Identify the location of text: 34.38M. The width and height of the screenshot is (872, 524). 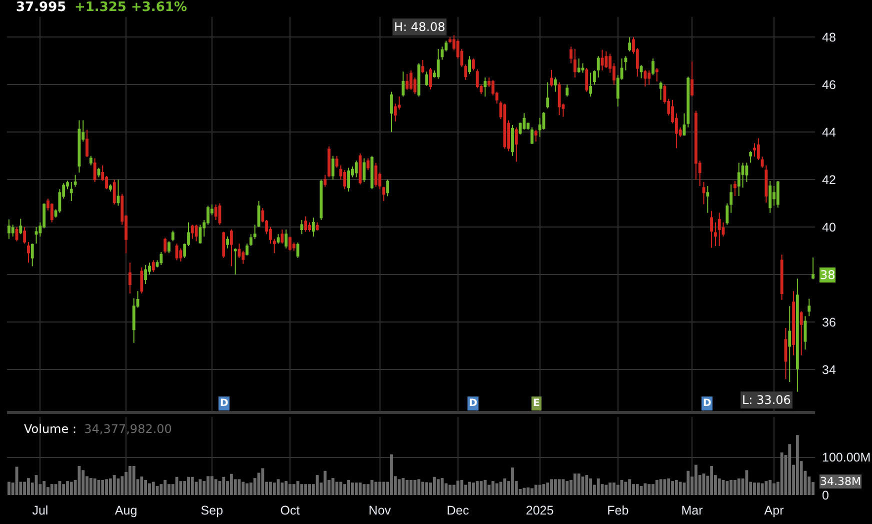
(840, 481).